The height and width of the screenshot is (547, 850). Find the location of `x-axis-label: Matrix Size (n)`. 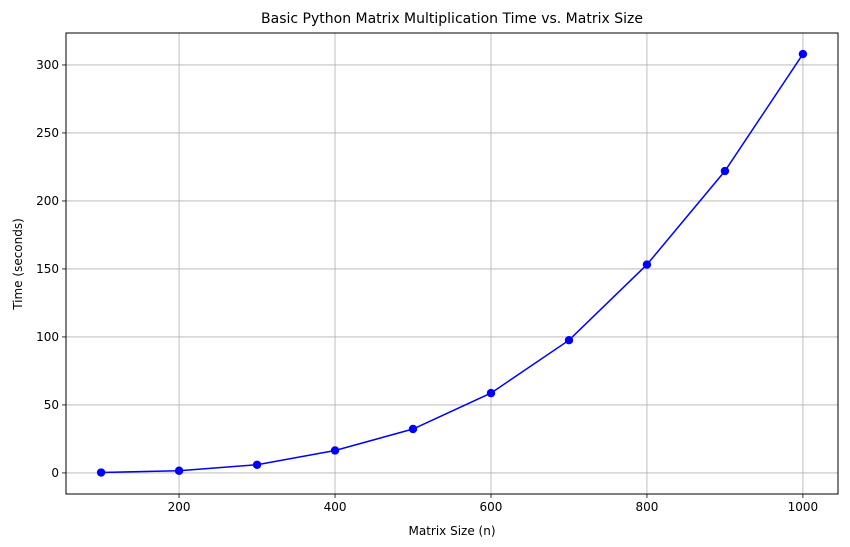

x-axis-label: Matrix Size (n) is located at coordinates (451, 531).